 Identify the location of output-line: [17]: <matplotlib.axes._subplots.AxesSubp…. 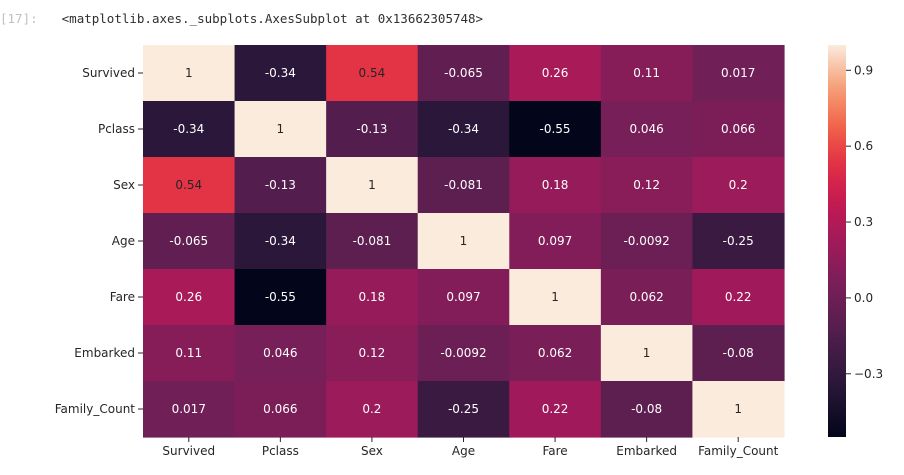
(241, 18).